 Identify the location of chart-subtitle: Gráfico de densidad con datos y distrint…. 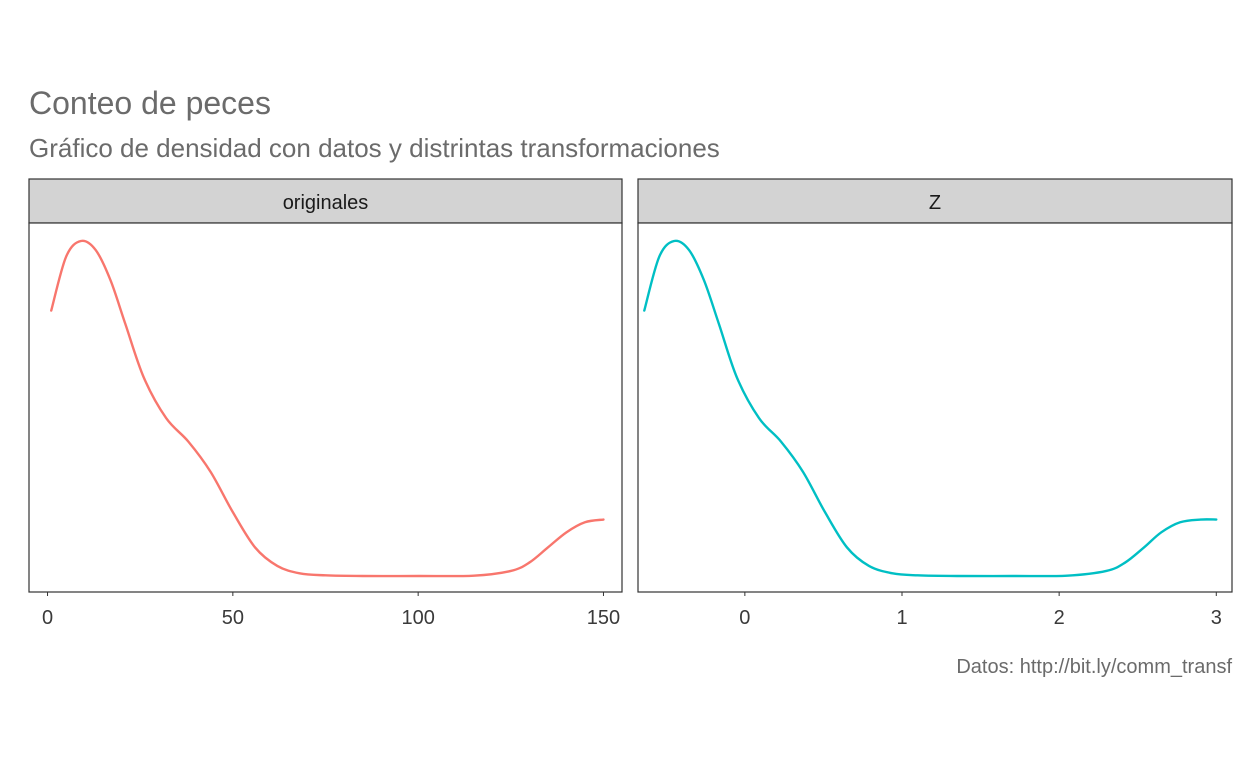
(374, 148).